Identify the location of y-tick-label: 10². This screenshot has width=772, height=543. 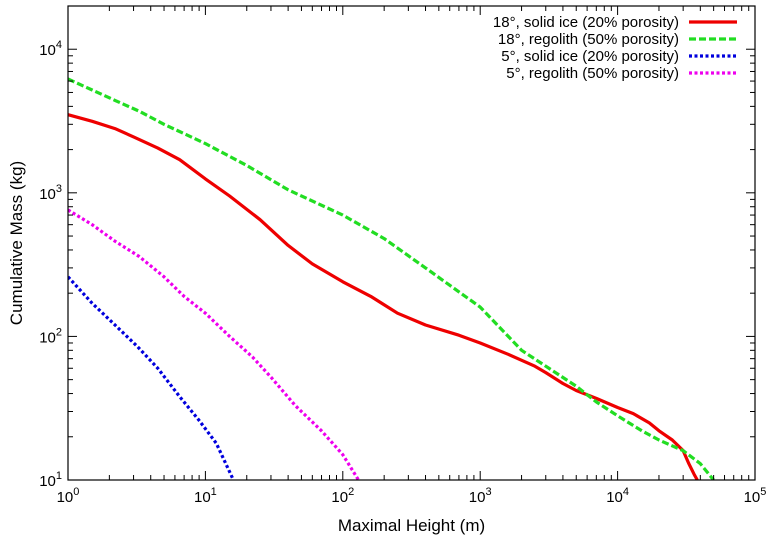
(50, 336).